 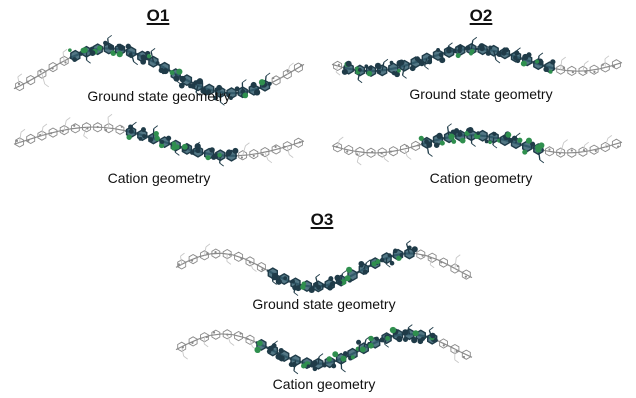 I want to click on caption-o1-ground: Ground state geometry, so click(x=159, y=96).